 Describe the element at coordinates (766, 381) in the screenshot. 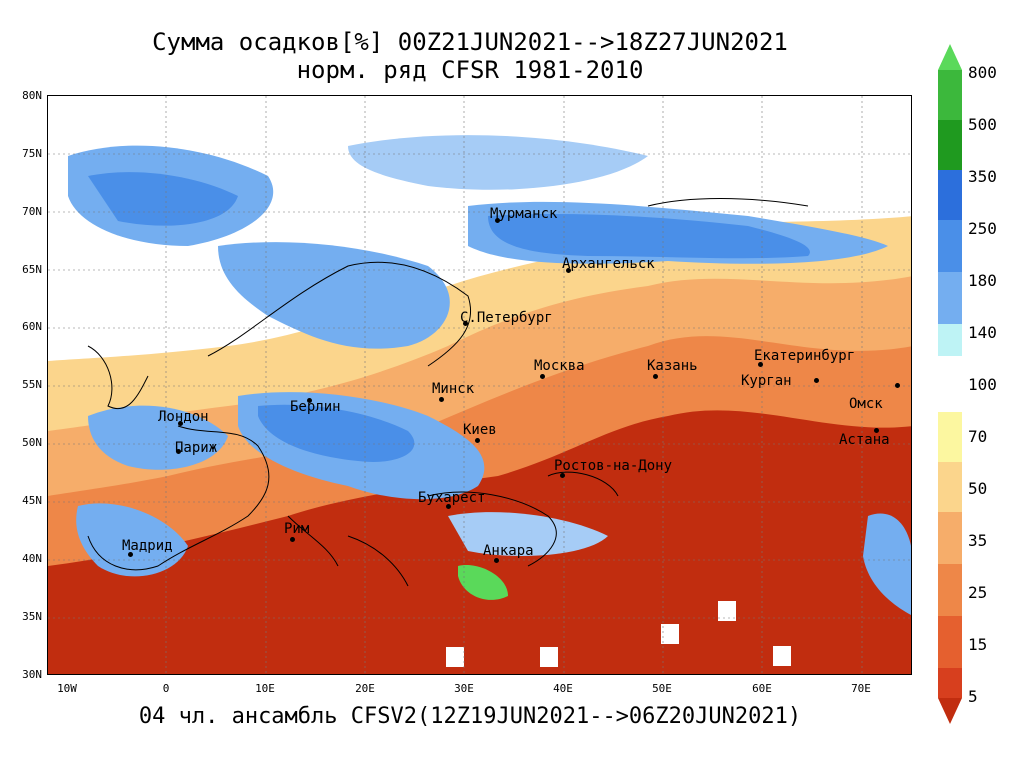

I see `city-label: Курган` at that location.